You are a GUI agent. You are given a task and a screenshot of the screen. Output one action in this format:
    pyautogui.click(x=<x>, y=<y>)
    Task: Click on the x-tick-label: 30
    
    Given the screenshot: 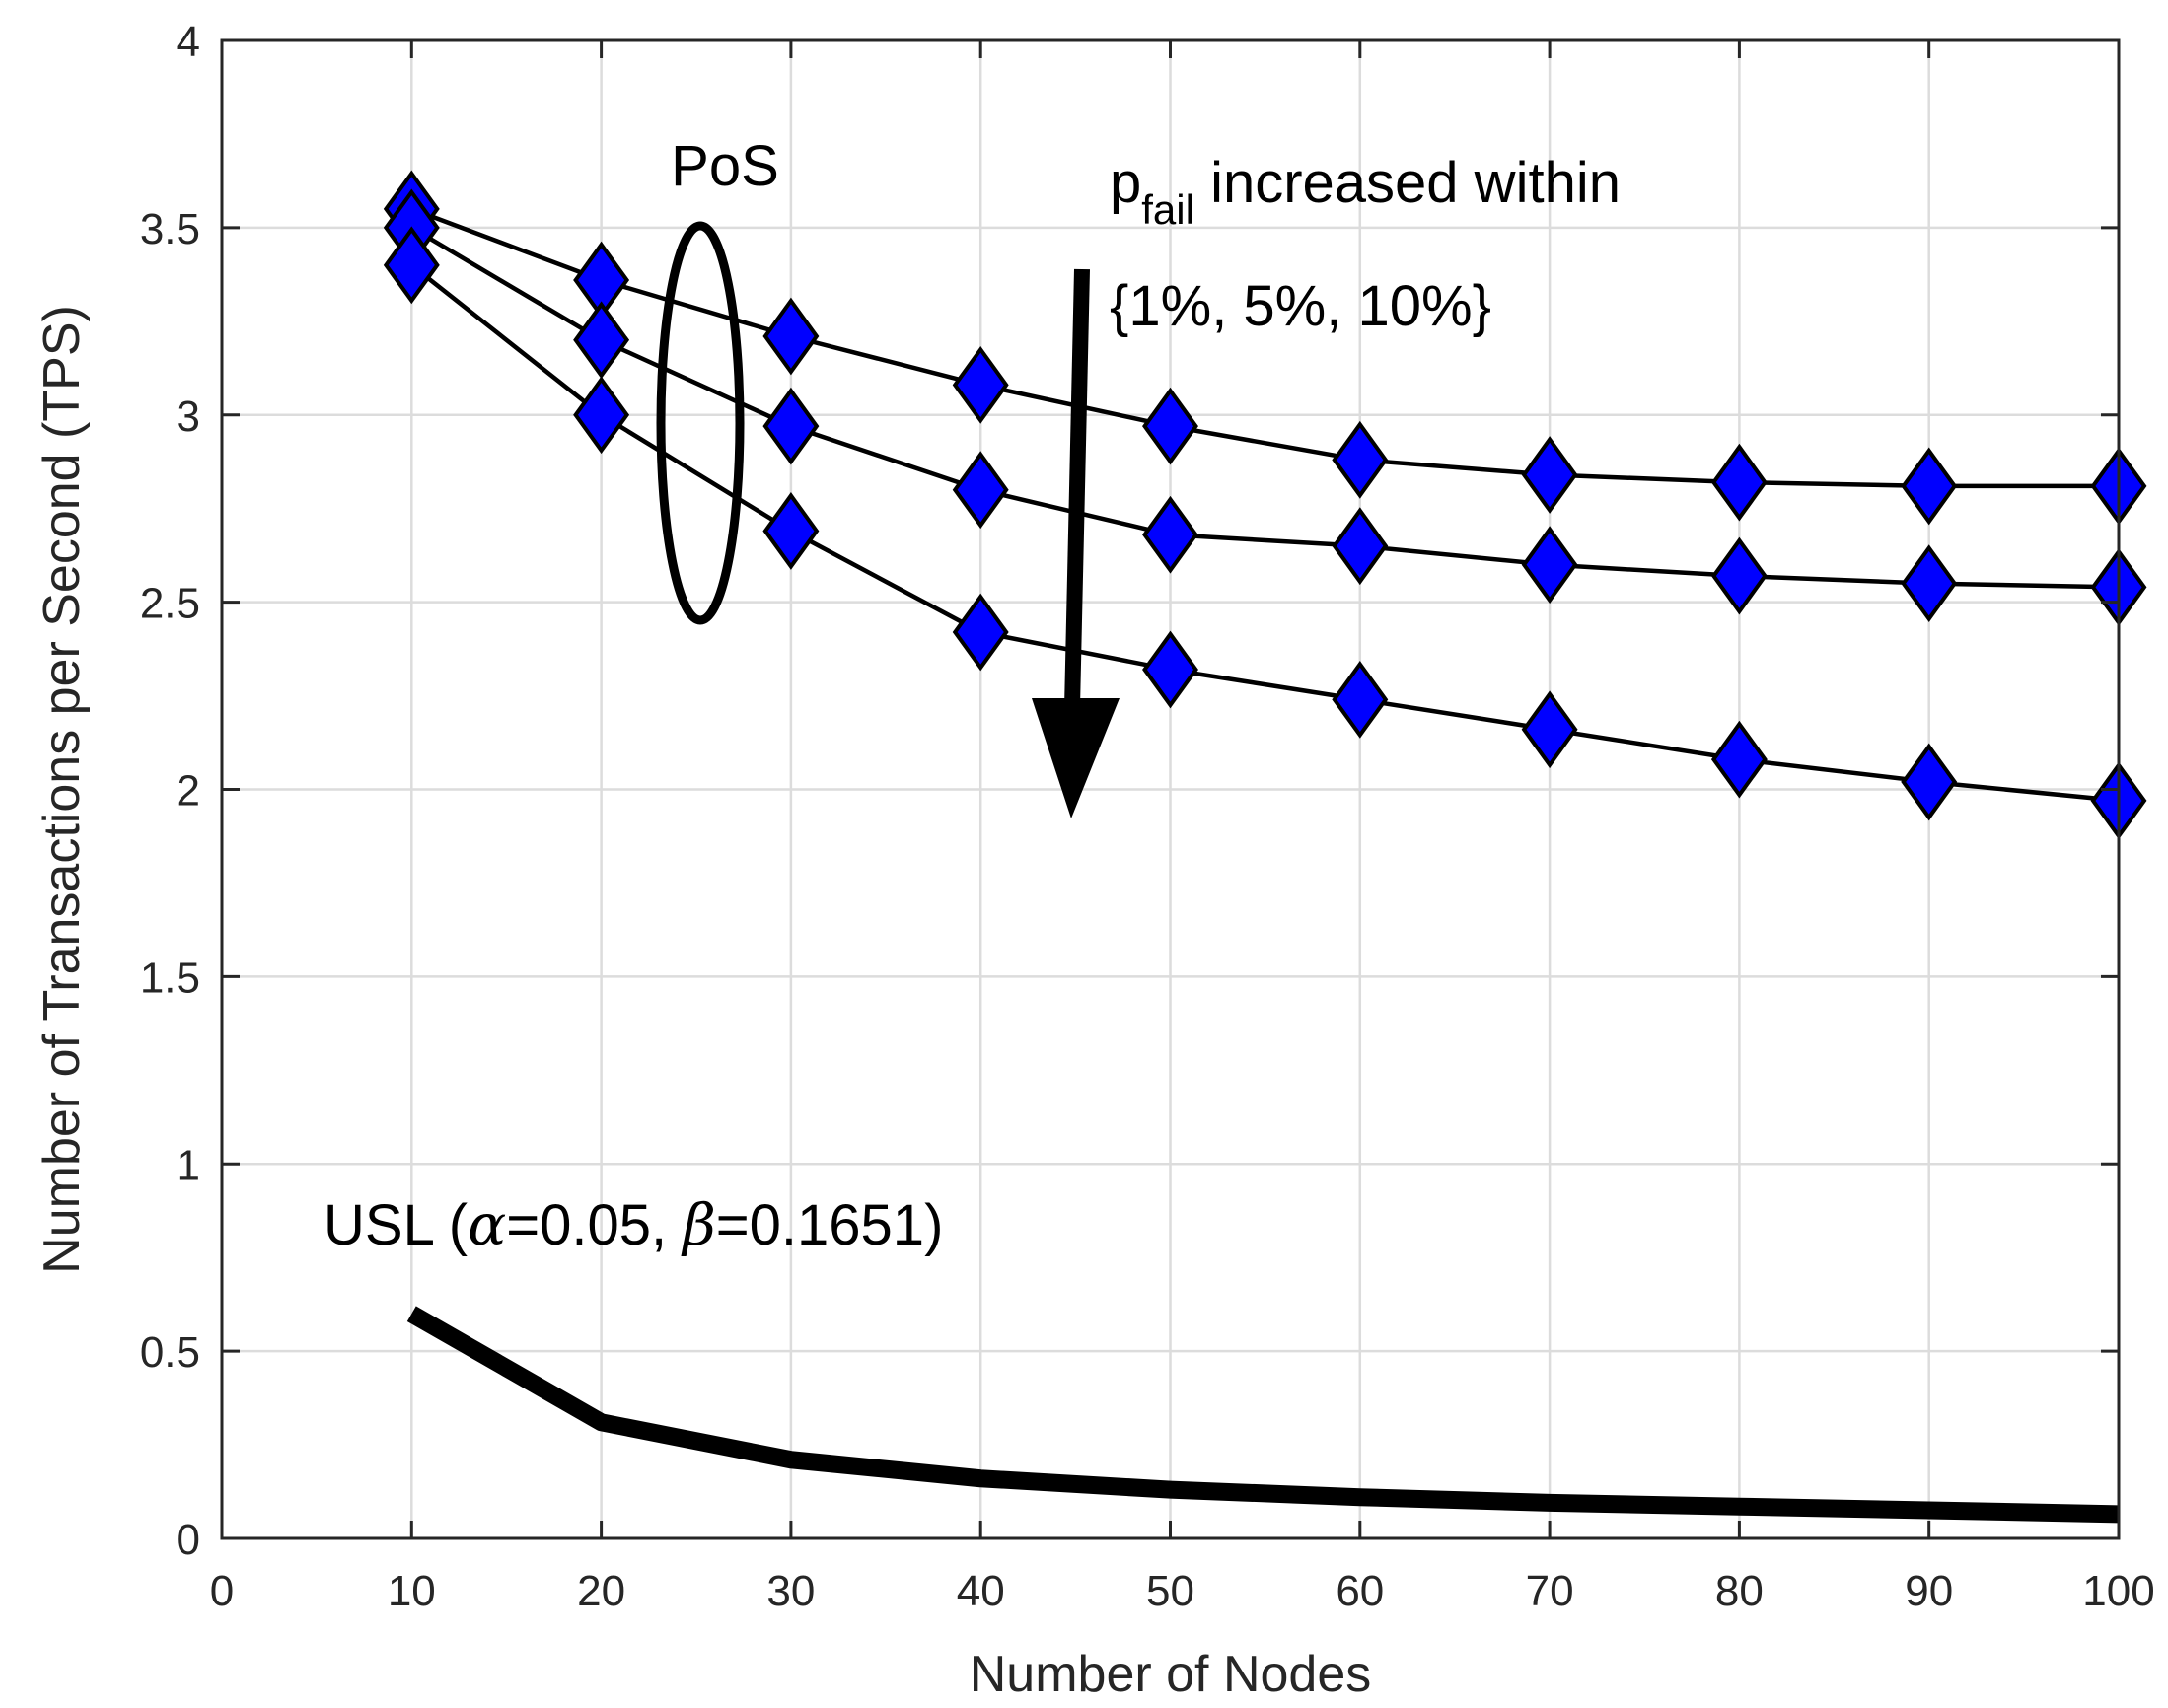 What is the action you would take?
    pyautogui.click(x=791, y=1591)
    